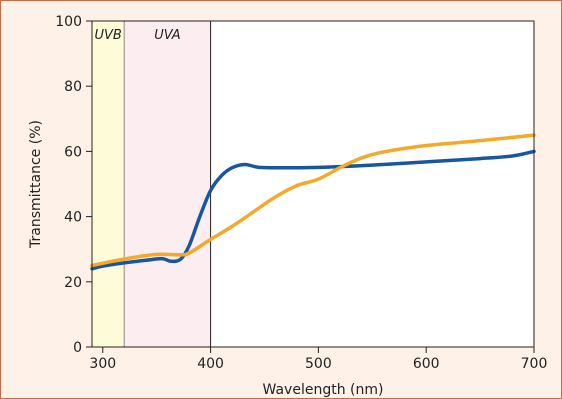  What do you see at coordinates (138, 35) in the screenshot?
I see `spectral-band-labels: UVB UVA` at bounding box center [138, 35].